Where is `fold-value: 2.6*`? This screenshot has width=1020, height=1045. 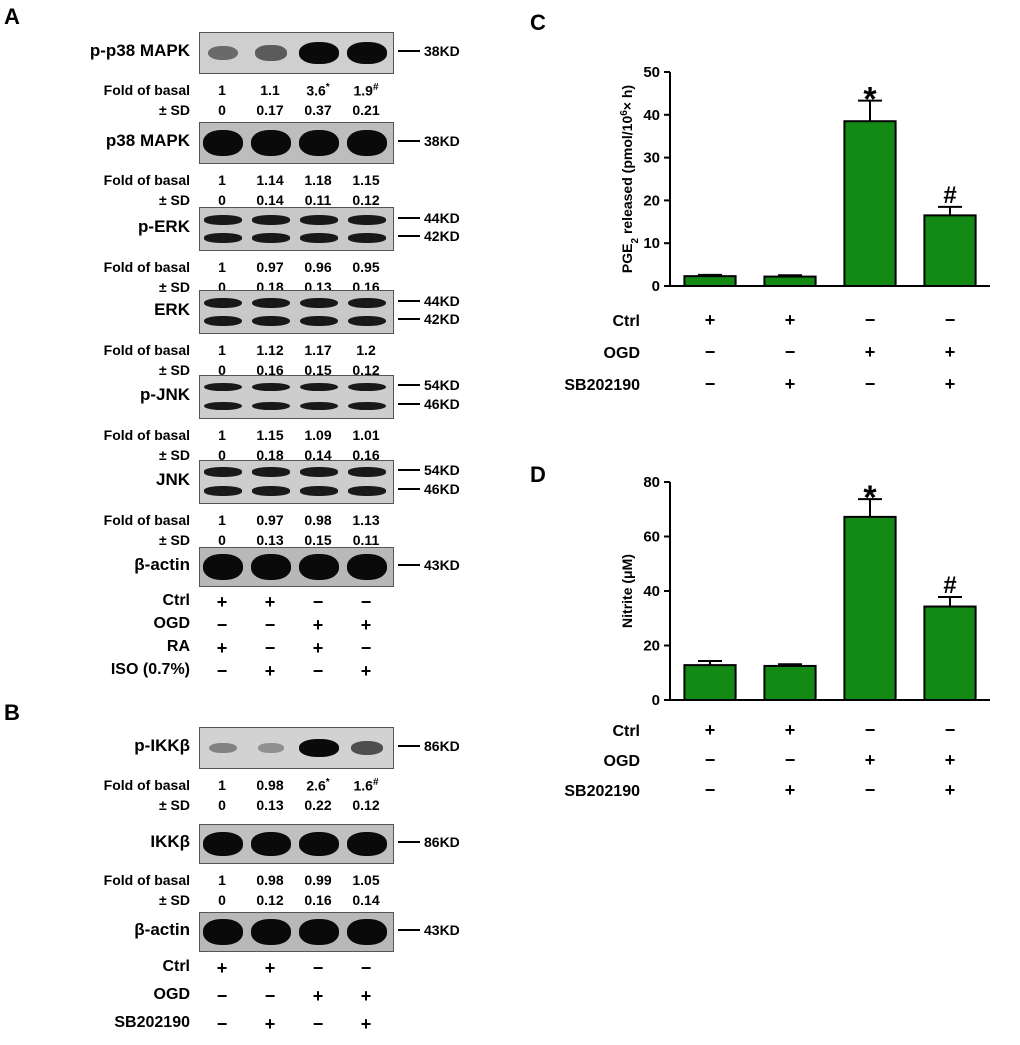
fold-value: 2.6* is located at coordinates (318, 785).